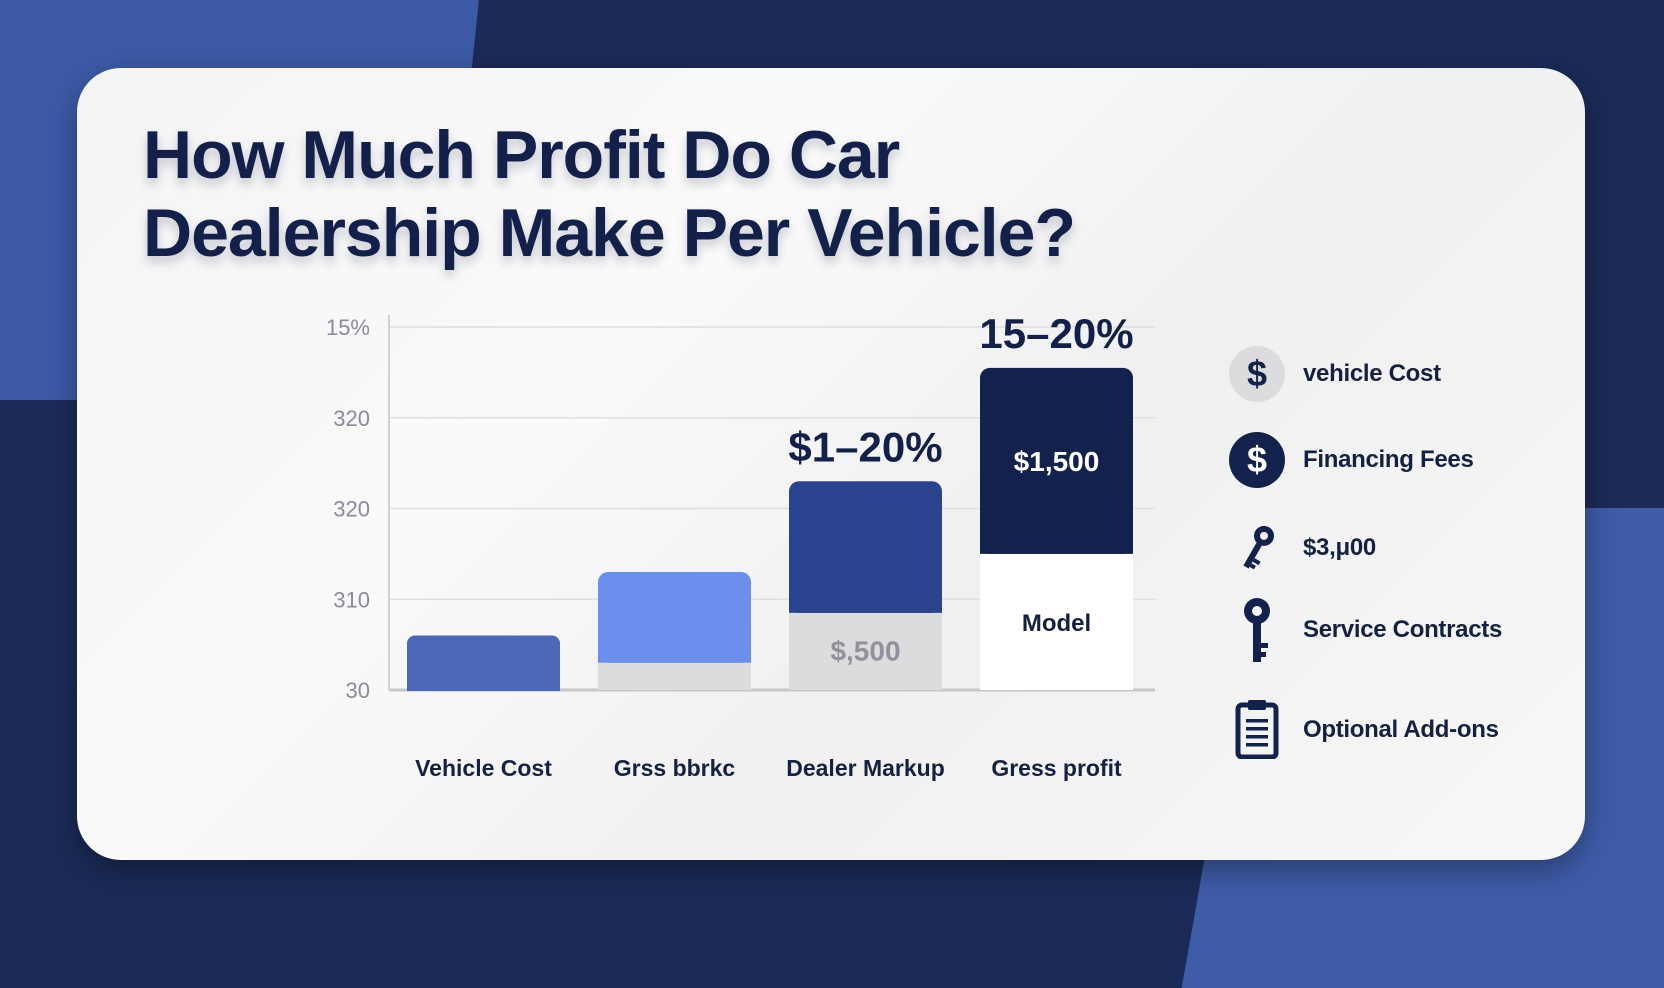 The height and width of the screenshot is (988, 1664). Describe the element at coordinates (1257, 631) in the screenshot. I see `large-key-icon` at that location.